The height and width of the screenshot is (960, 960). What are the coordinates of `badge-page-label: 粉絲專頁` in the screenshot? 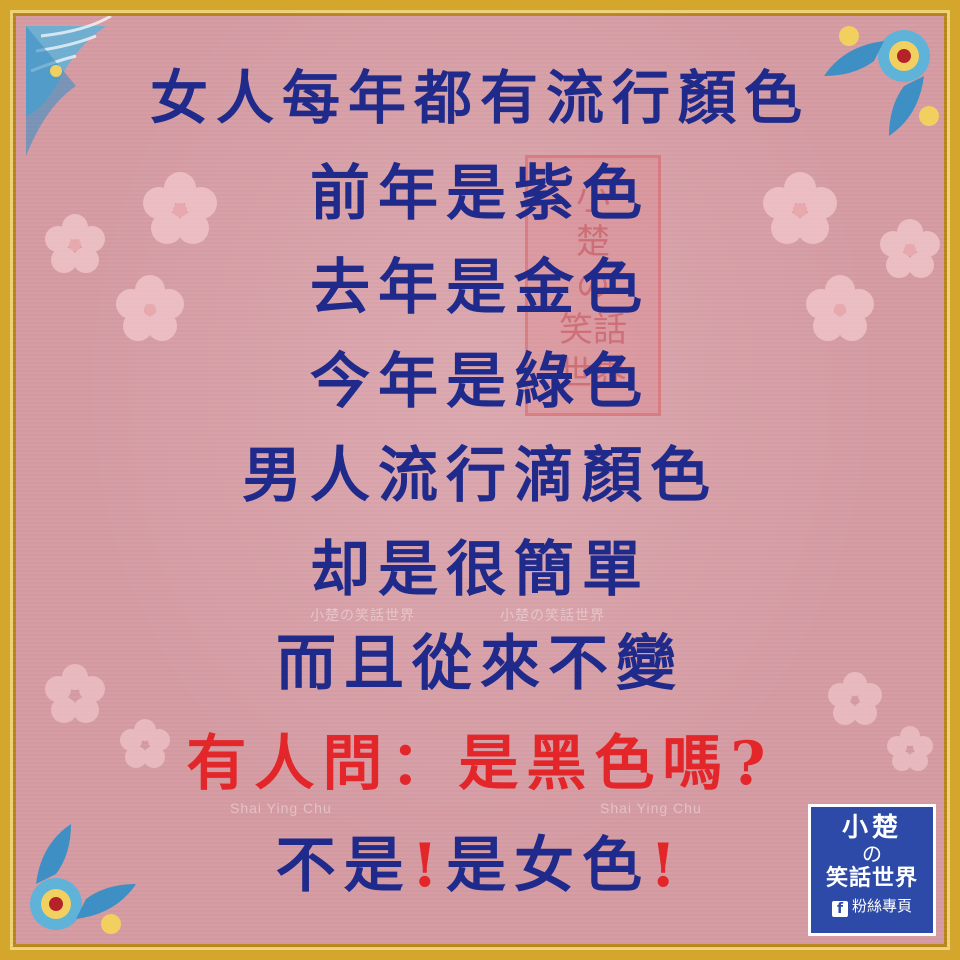 It's located at (881, 906).